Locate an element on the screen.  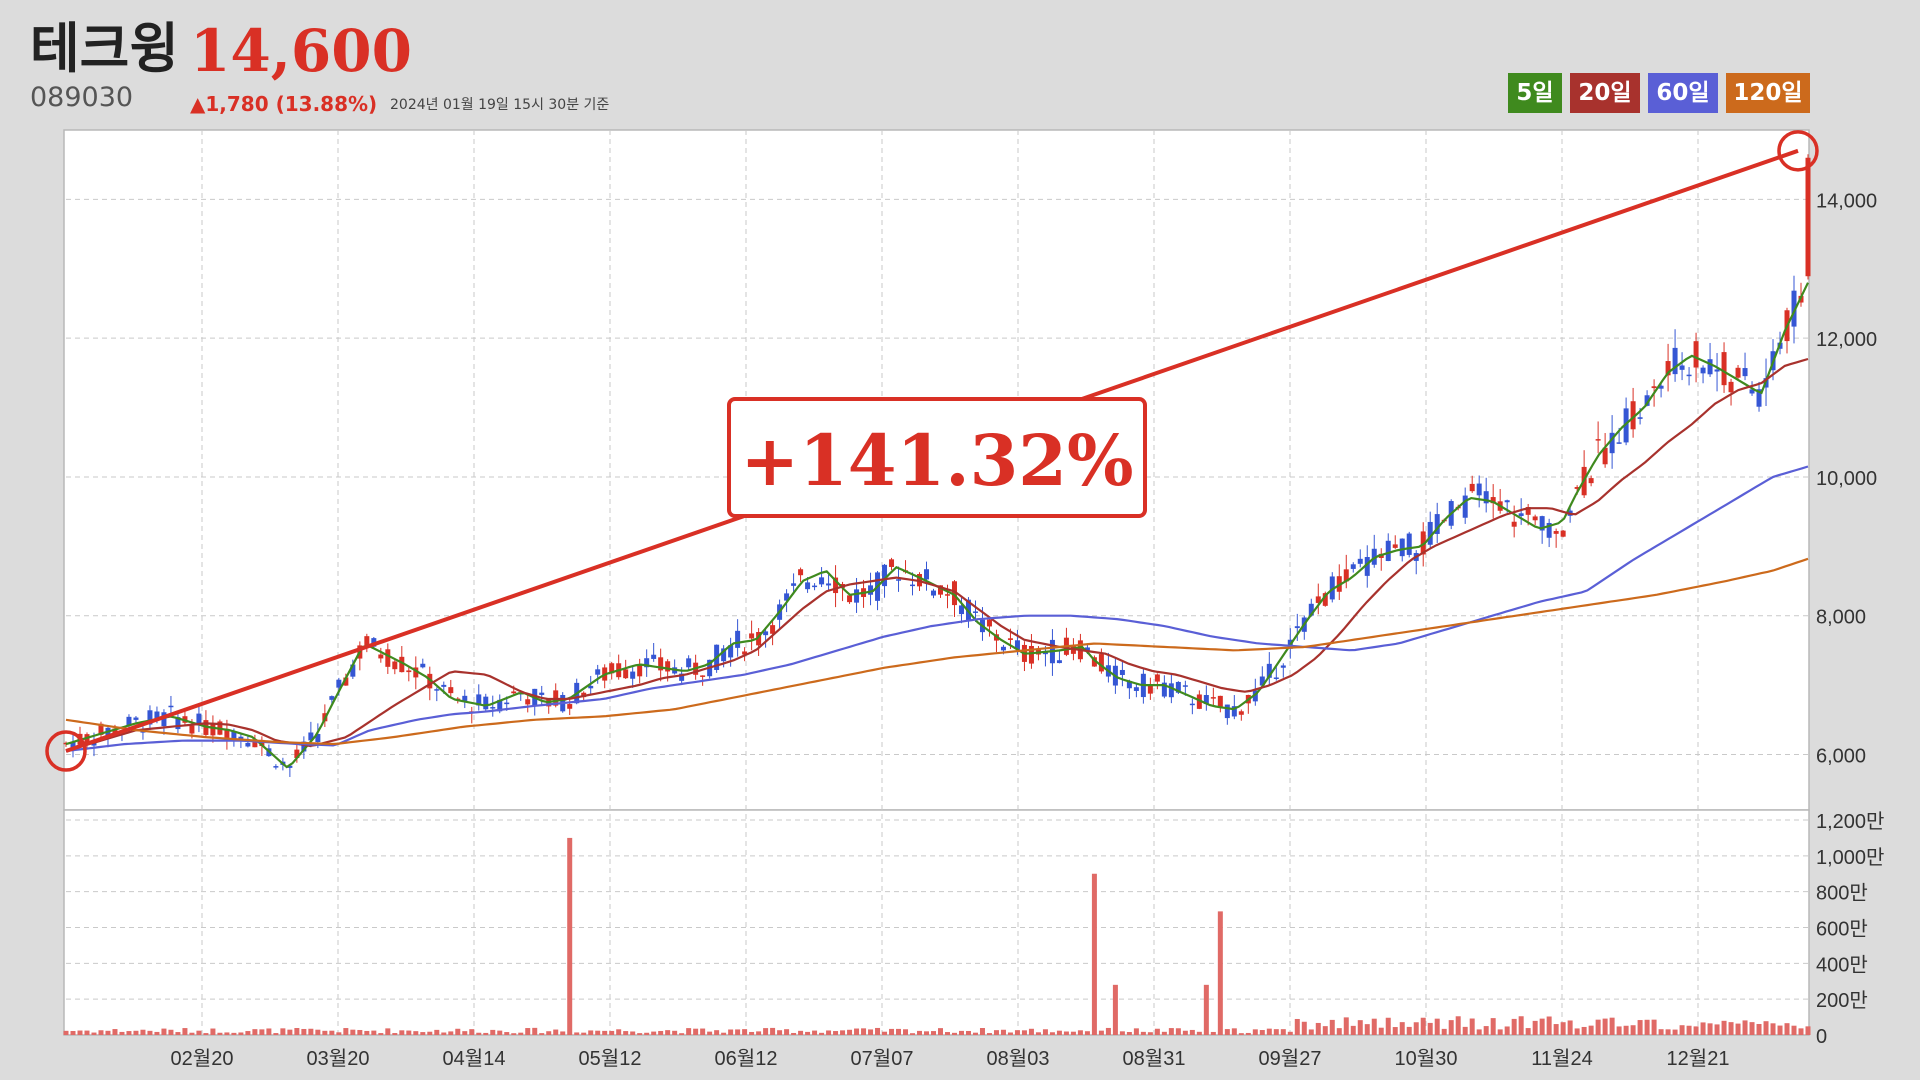
y-tick-label: 6,000 is located at coordinates (1841, 756).